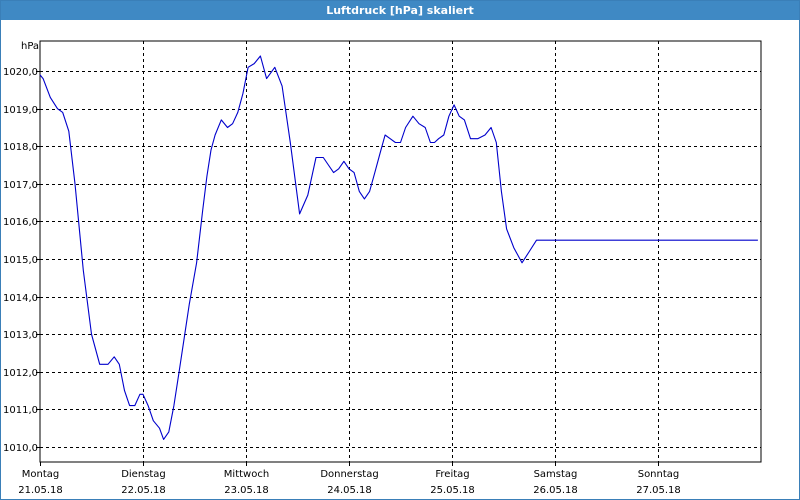 This screenshot has width=800, height=500. Describe the element at coordinates (30, 46) in the screenshot. I see `y-axis-label: hPa` at that location.